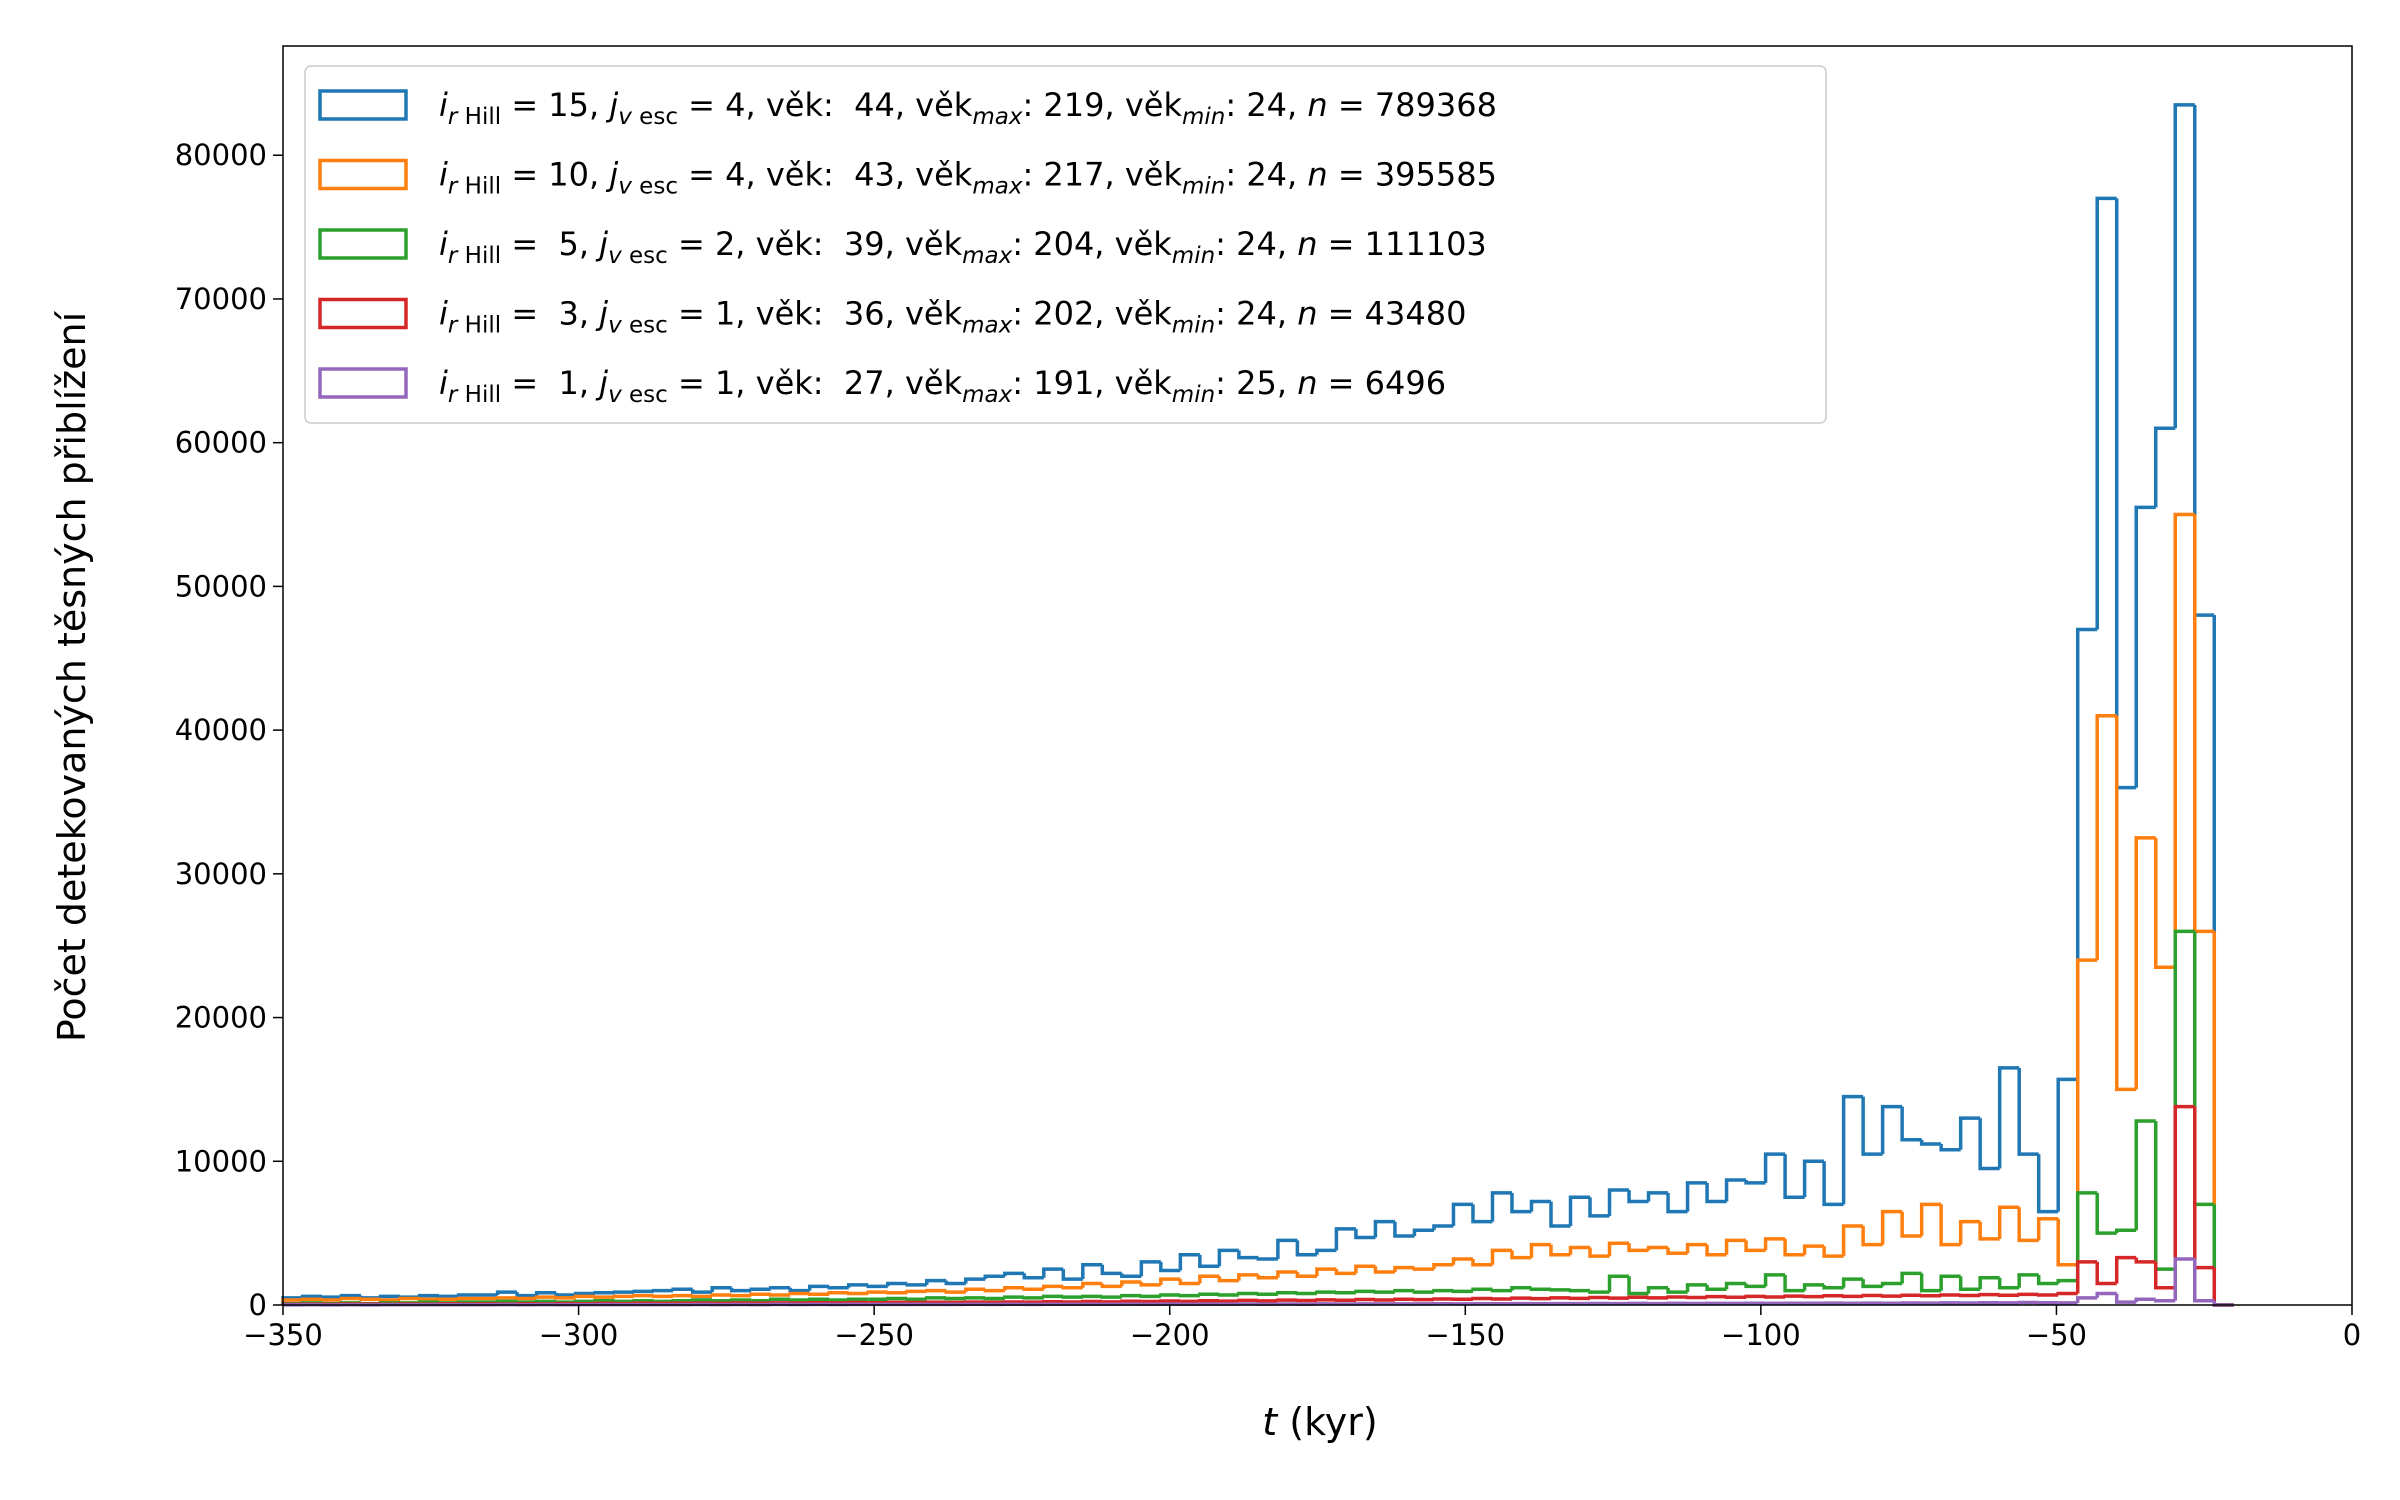  What do you see at coordinates (1761, 1335) in the screenshot?
I see `x-tick-label: −100` at bounding box center [1761, 1335].